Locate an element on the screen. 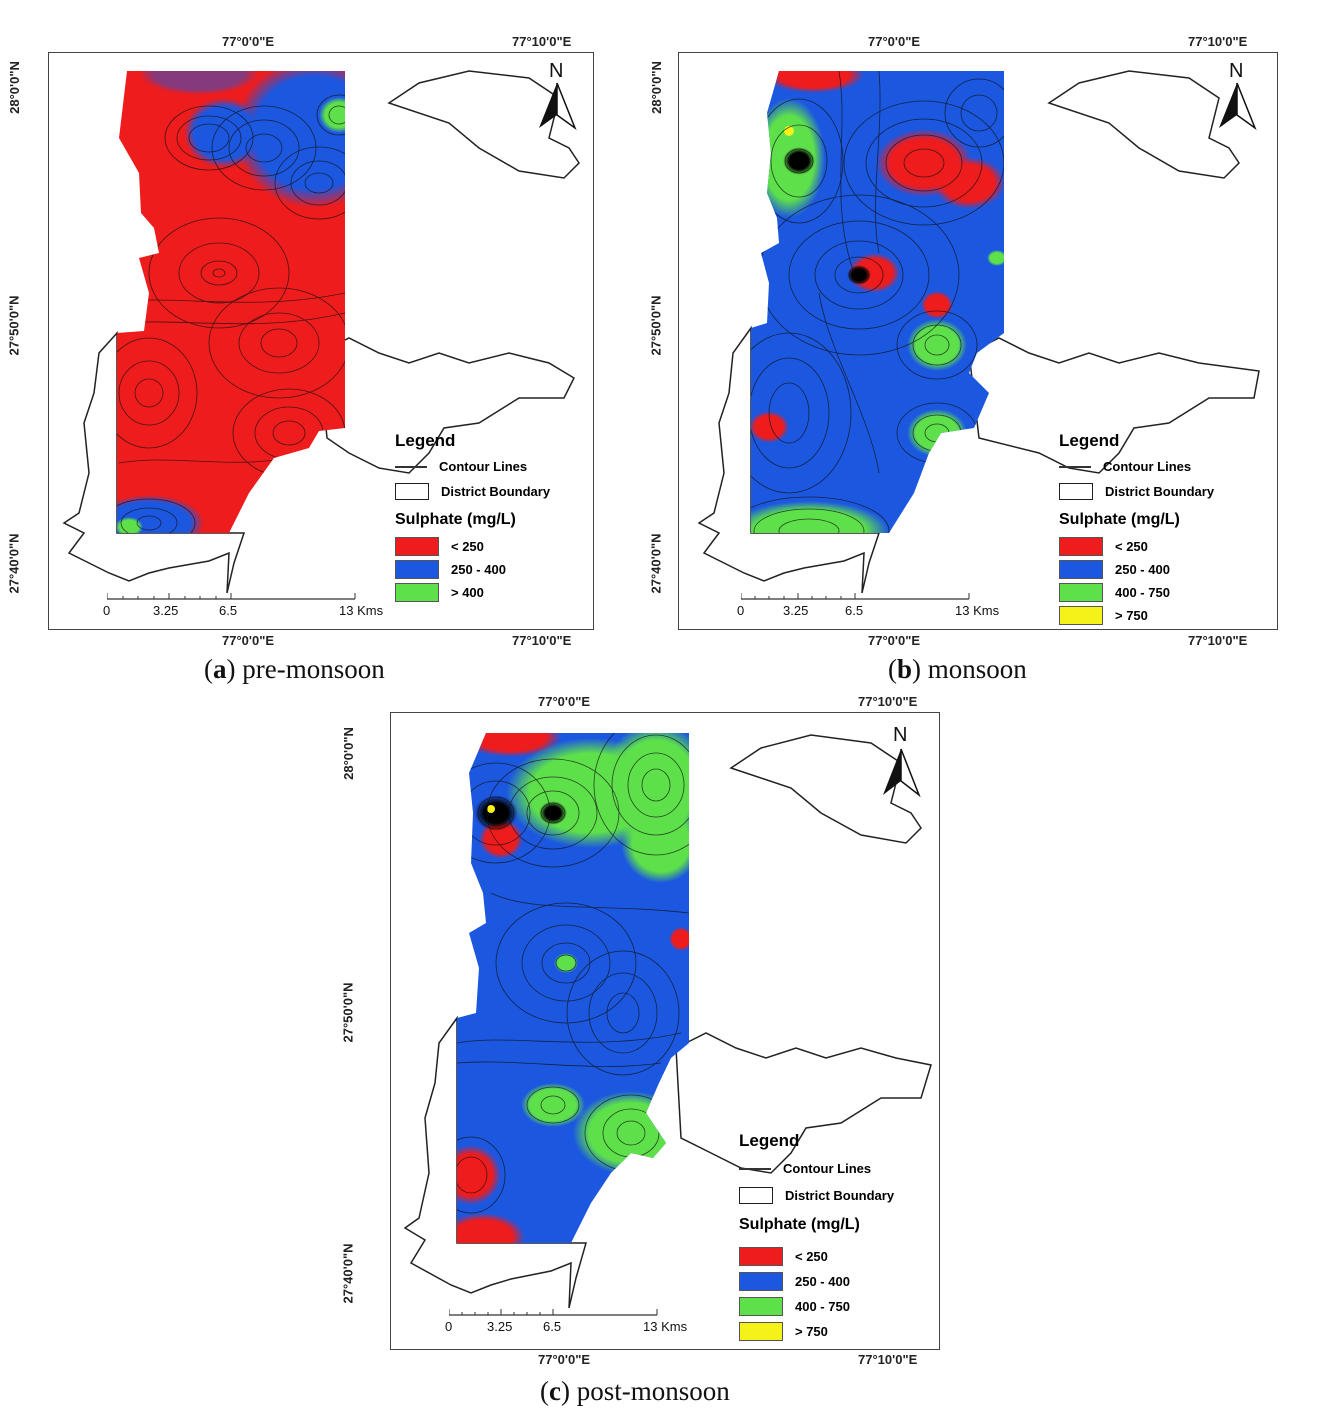 The width and height of the screenshot is (1344, 1427). class-label: > 400 is located at coordinates (467, 592).